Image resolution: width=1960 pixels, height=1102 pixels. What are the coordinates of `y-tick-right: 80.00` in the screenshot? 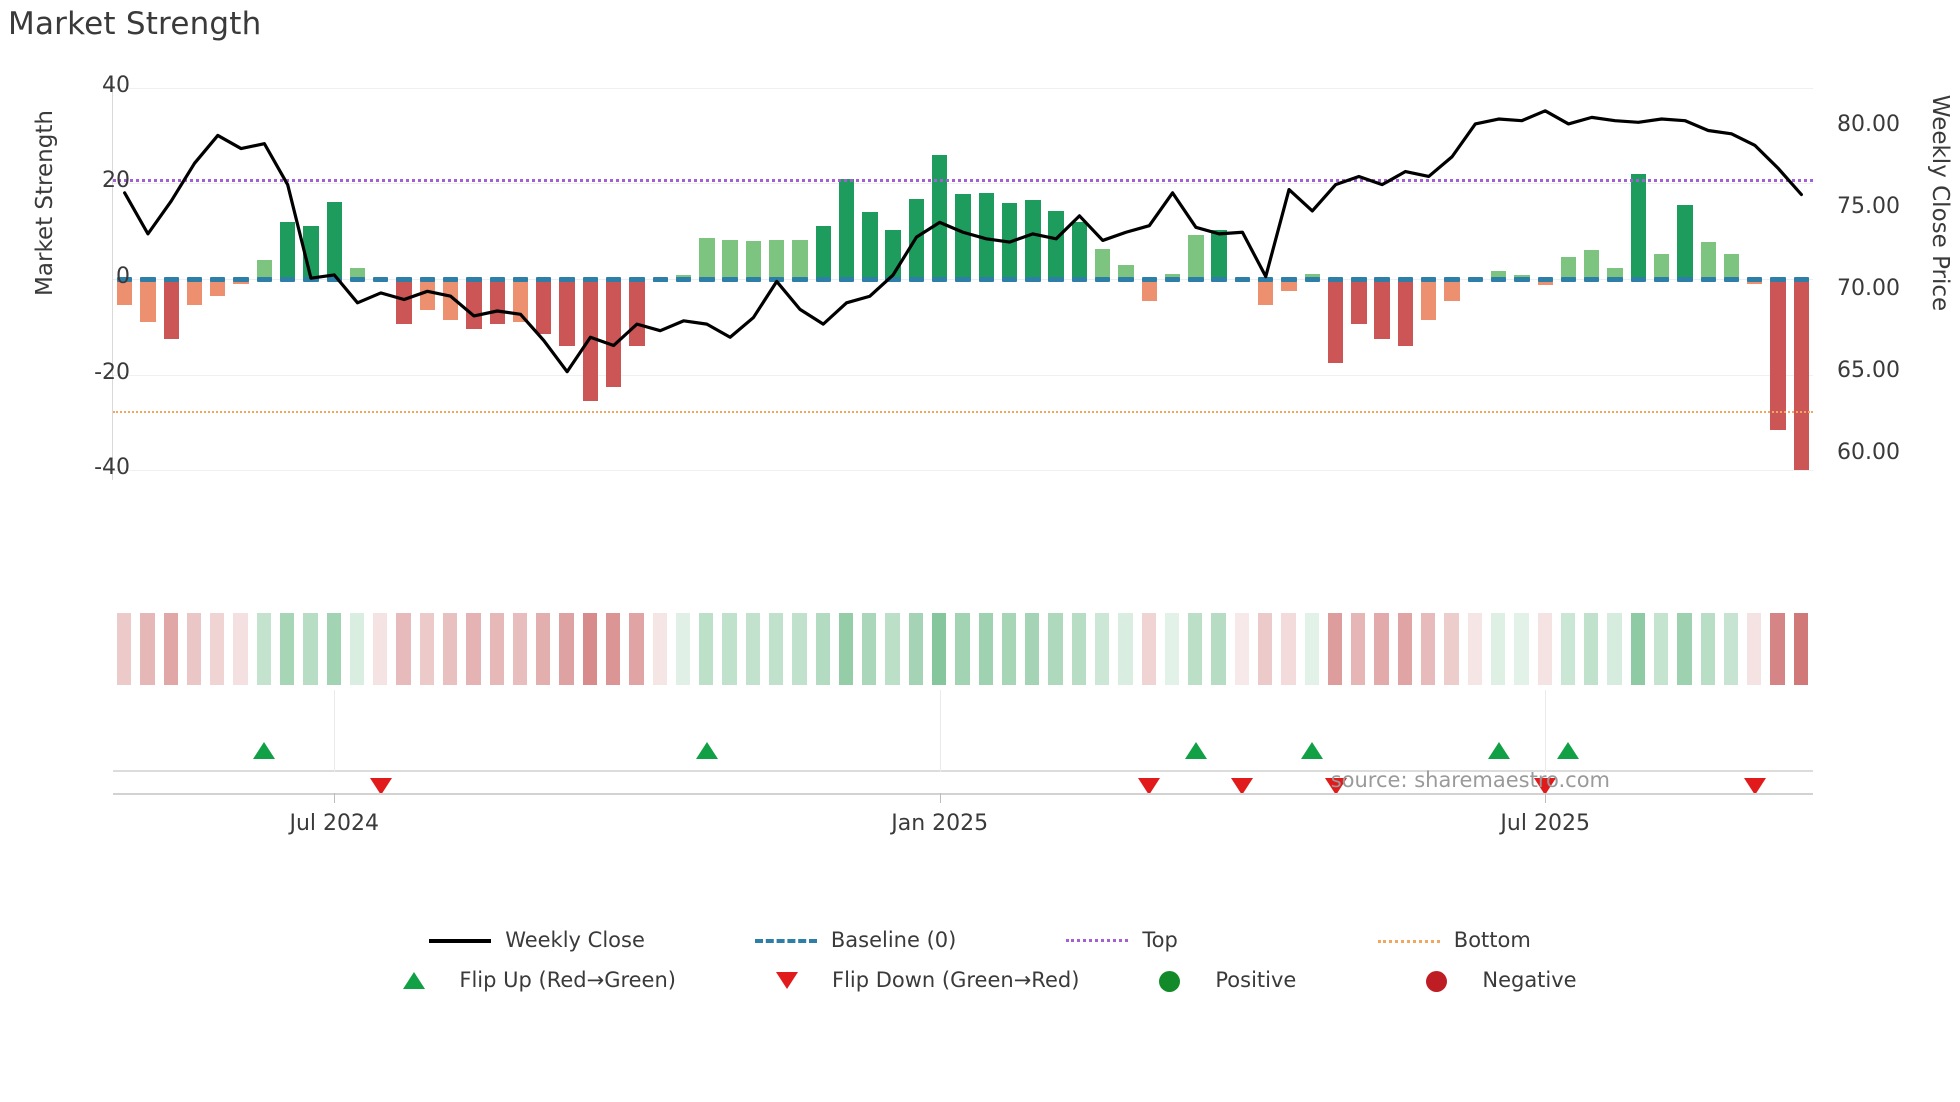 It's located at (1868, 125).